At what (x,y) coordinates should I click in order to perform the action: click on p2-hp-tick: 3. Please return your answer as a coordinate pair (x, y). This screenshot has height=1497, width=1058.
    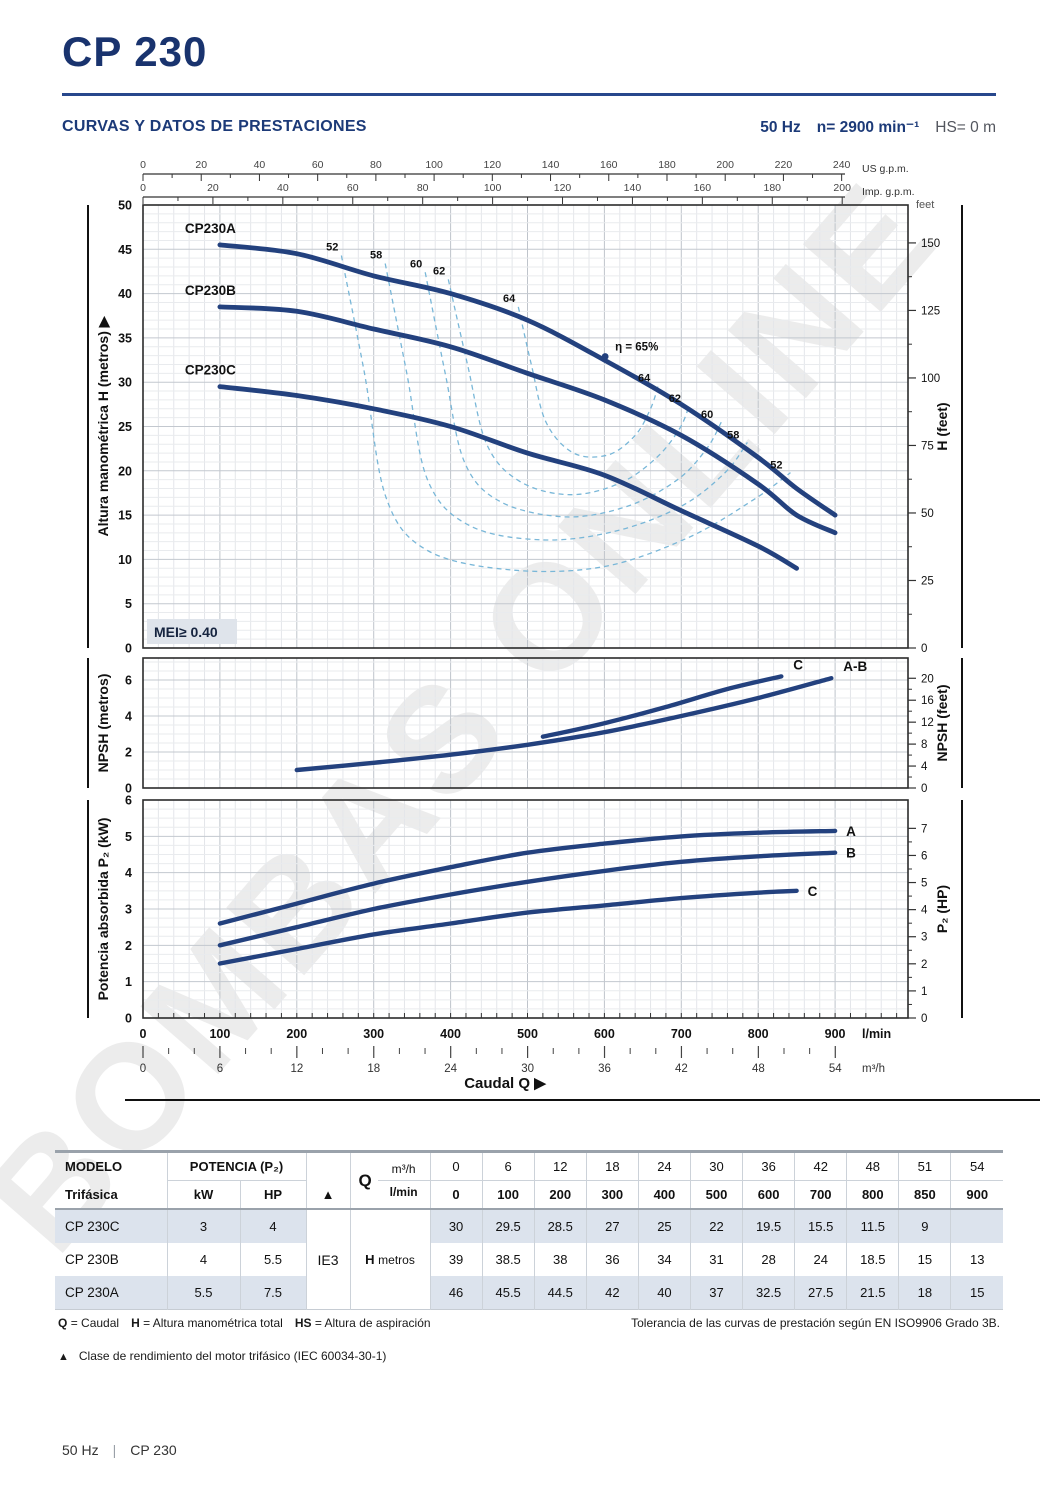
    Looking at the image, I should click on (924, 938).